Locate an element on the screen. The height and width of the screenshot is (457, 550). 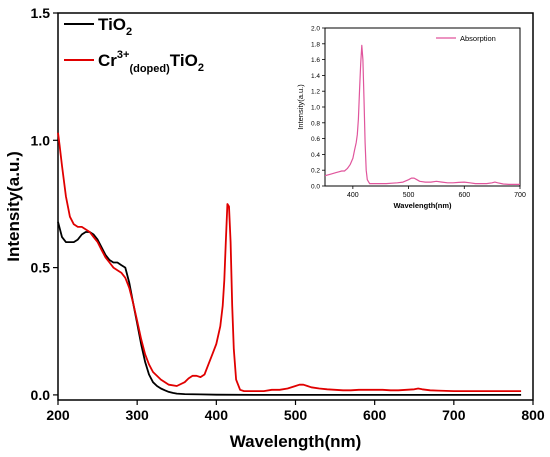
inset-x-tick-label: 500 is located at coordinates (409, 195).